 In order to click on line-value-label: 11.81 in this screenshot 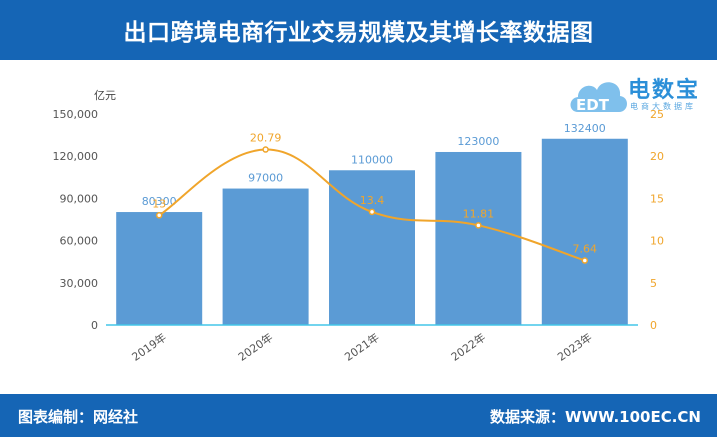, I will do `click(479, 213)`.